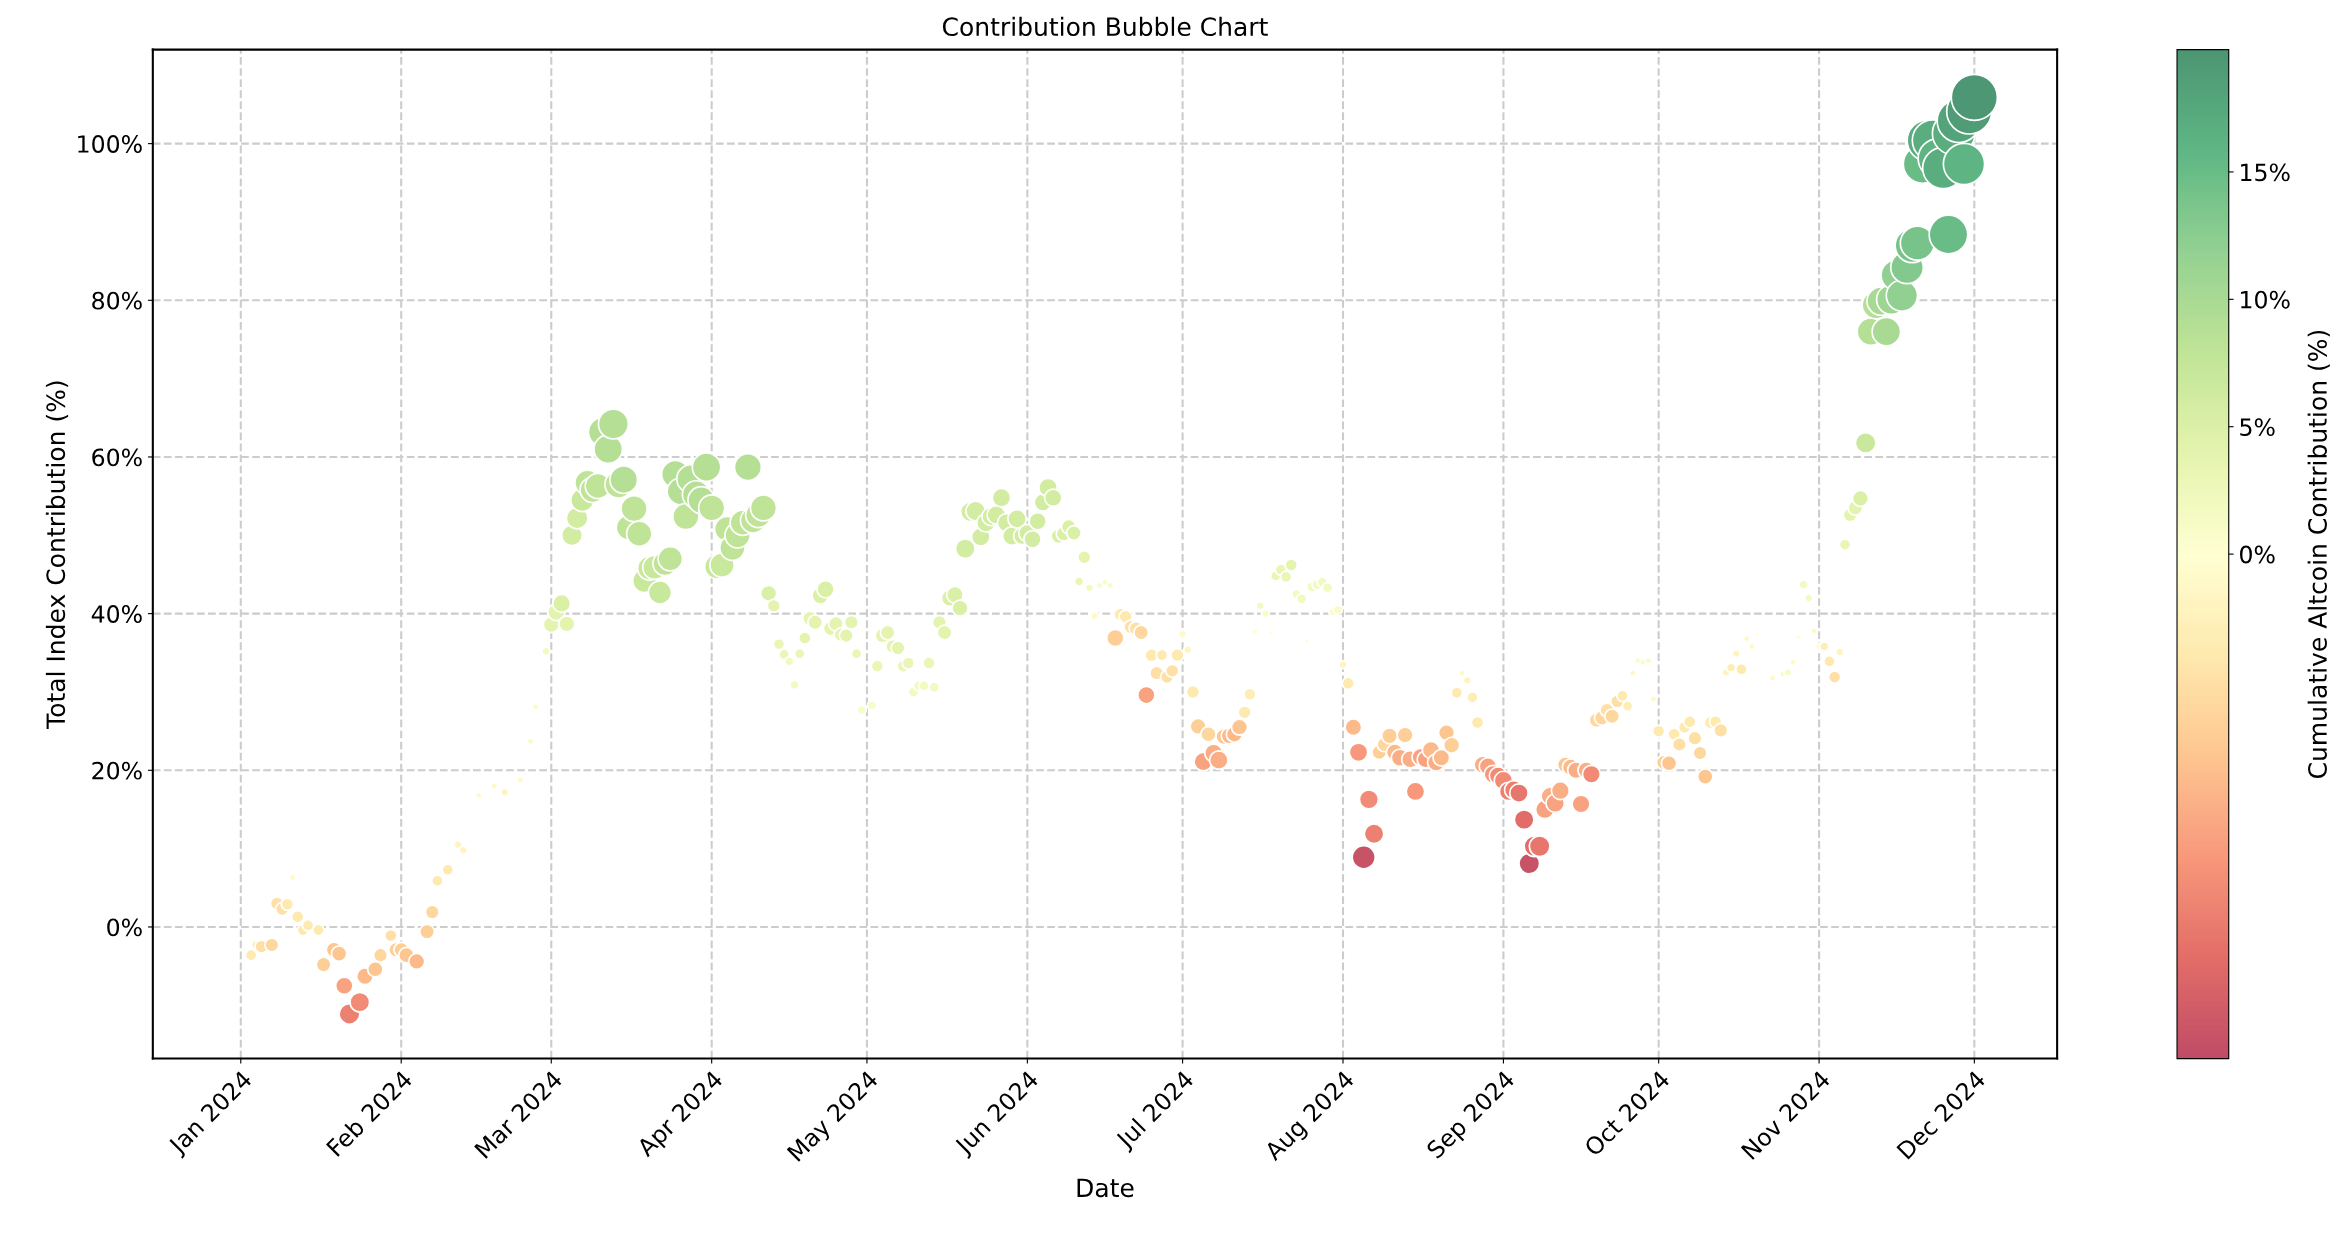 The image size is (2351, 1241). What do you see at coordinates (110, 144) in the screenshot?
I see `y-tick-label: 100%` at bounding box center [110, 144].